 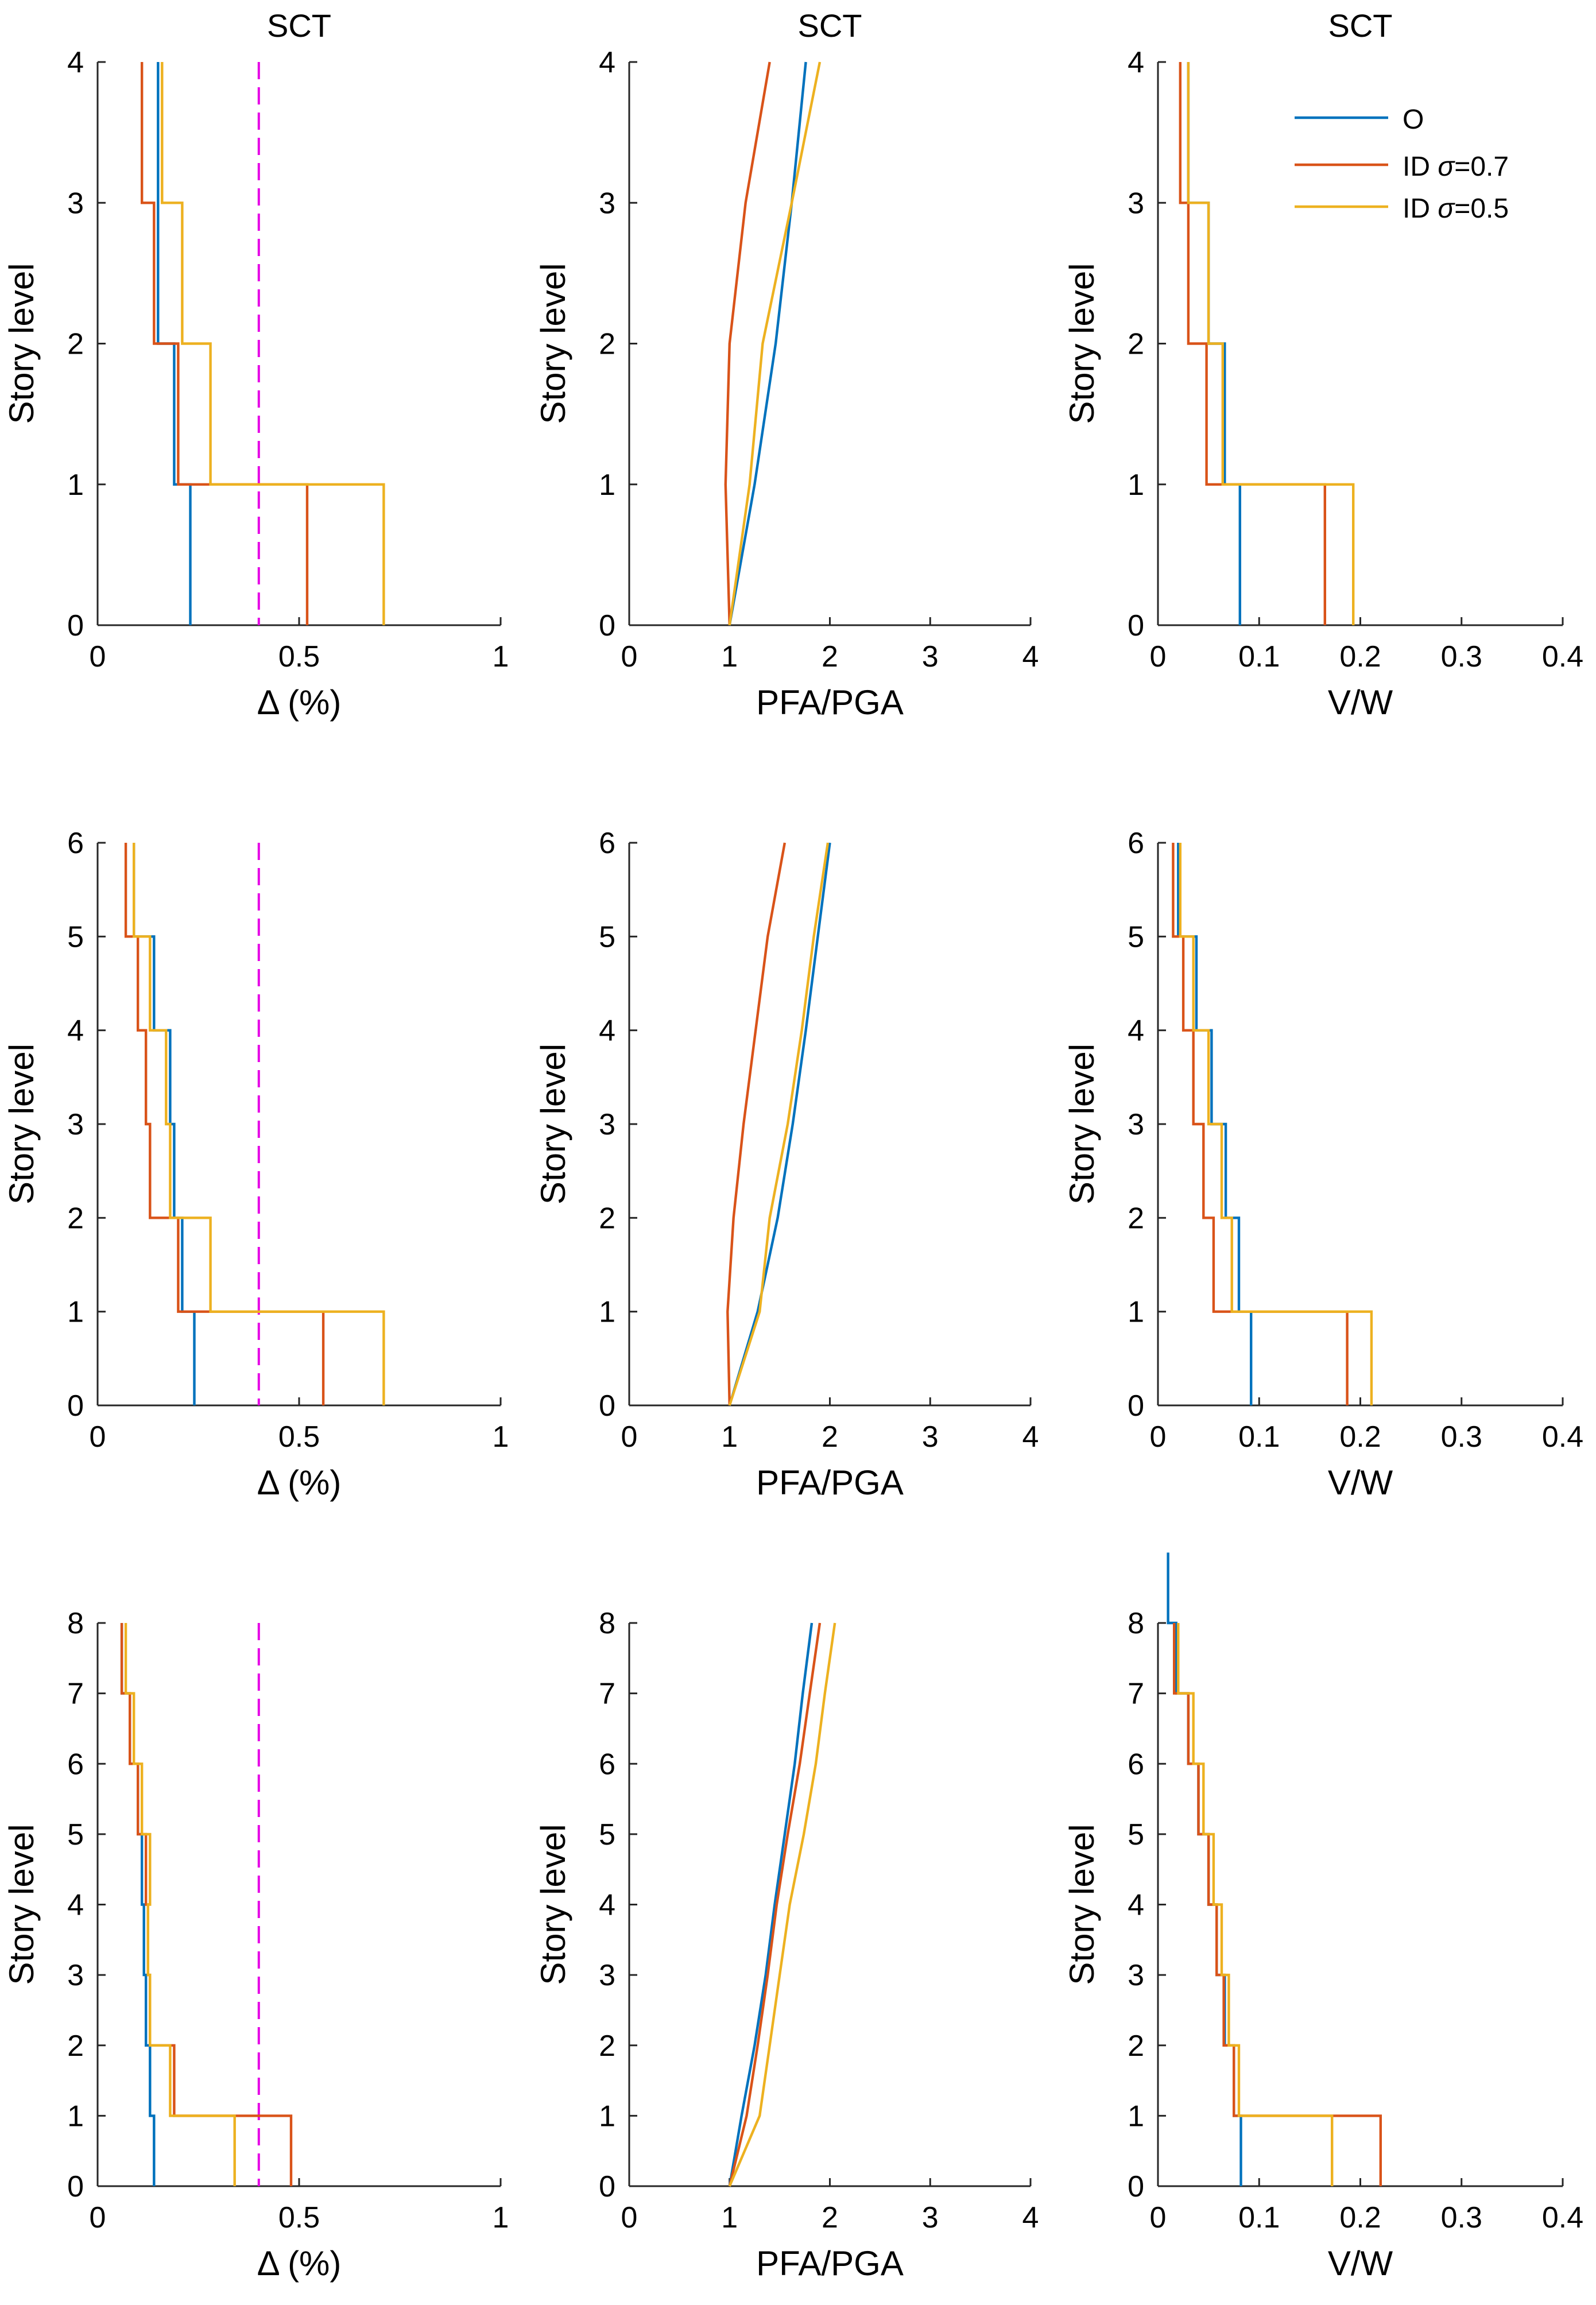 I want to click on x-tick-label: 3, so click(x=930, y=1437).